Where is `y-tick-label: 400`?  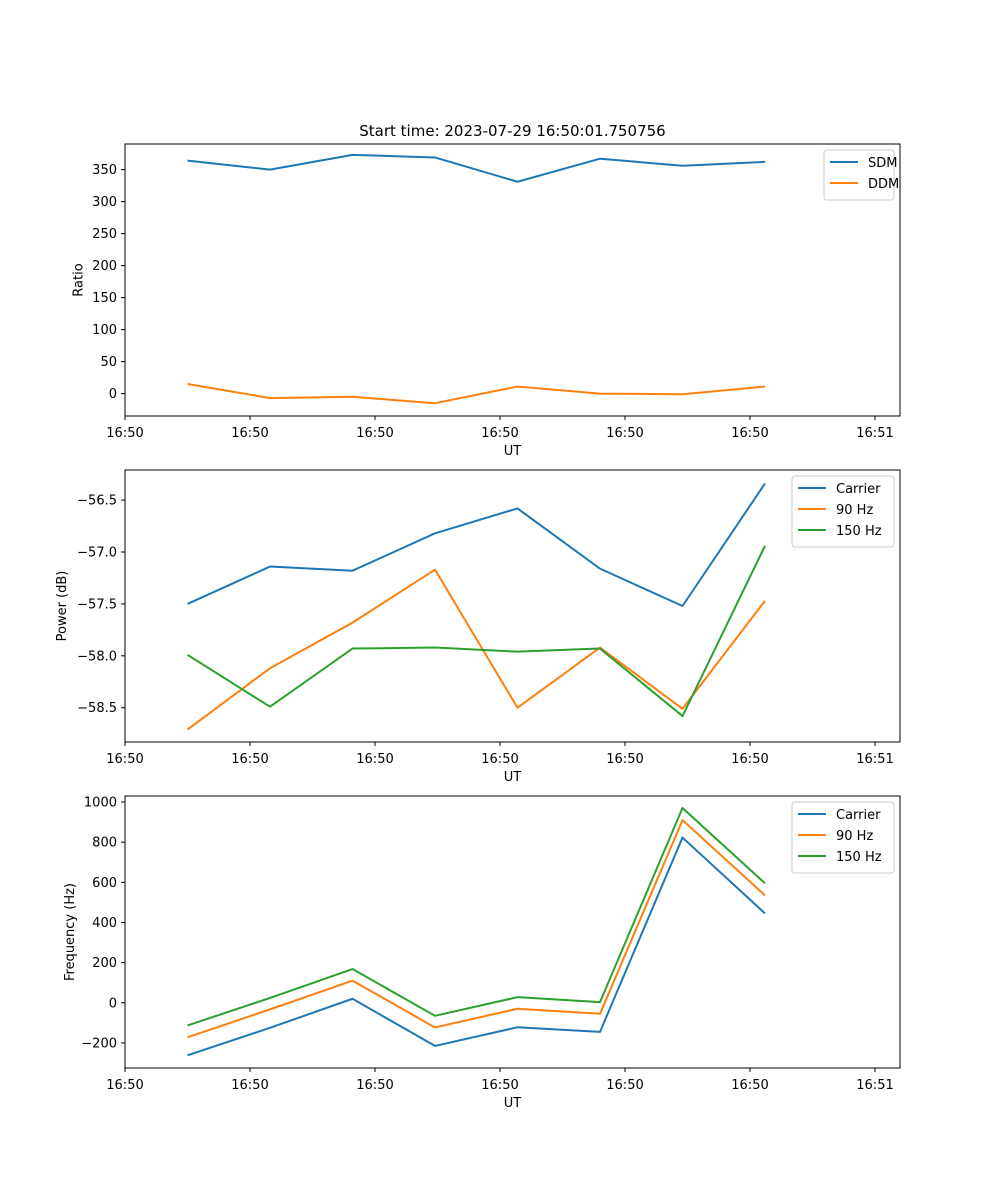
y-tick-label: 400 is located at coordinates (104, 923).